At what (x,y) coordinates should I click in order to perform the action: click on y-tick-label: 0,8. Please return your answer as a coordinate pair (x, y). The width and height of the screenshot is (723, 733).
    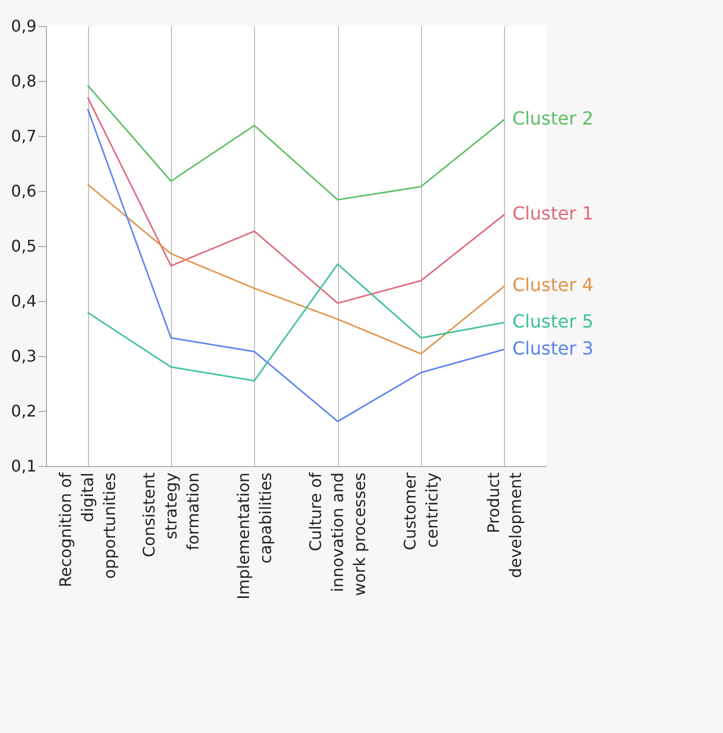
    Looking at the image, I should click on (23, 81).